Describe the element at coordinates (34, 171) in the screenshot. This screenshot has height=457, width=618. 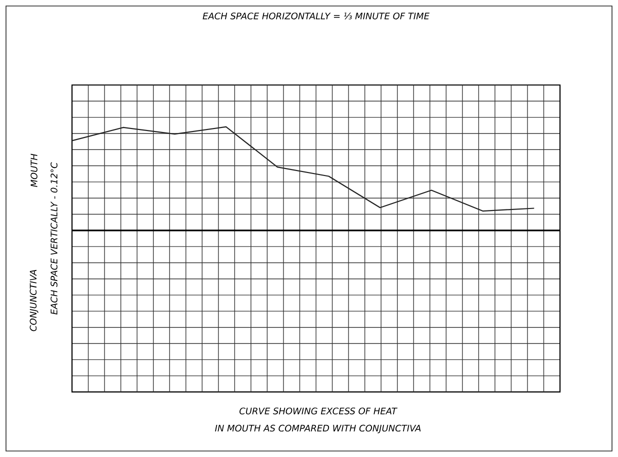
I see `text: MOUTH` at that location.